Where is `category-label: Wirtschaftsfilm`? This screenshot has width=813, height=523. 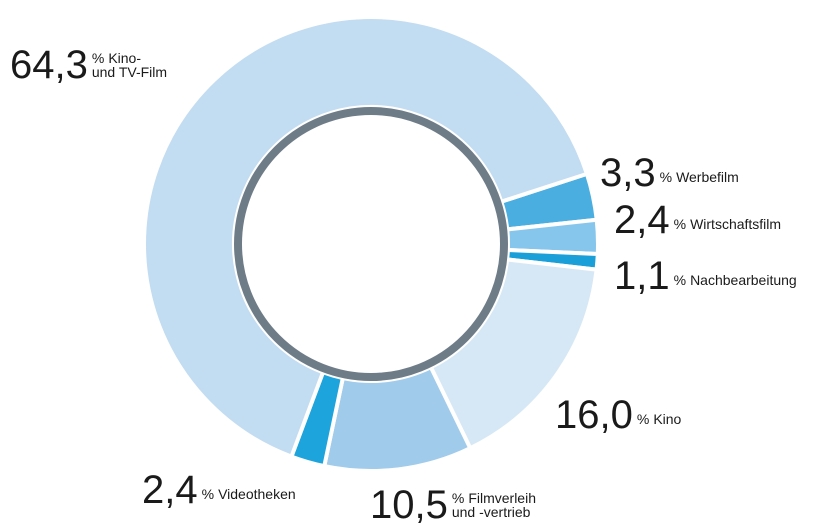 category-label: Wirtschaftsfilm is located at coordinates (735, 224).